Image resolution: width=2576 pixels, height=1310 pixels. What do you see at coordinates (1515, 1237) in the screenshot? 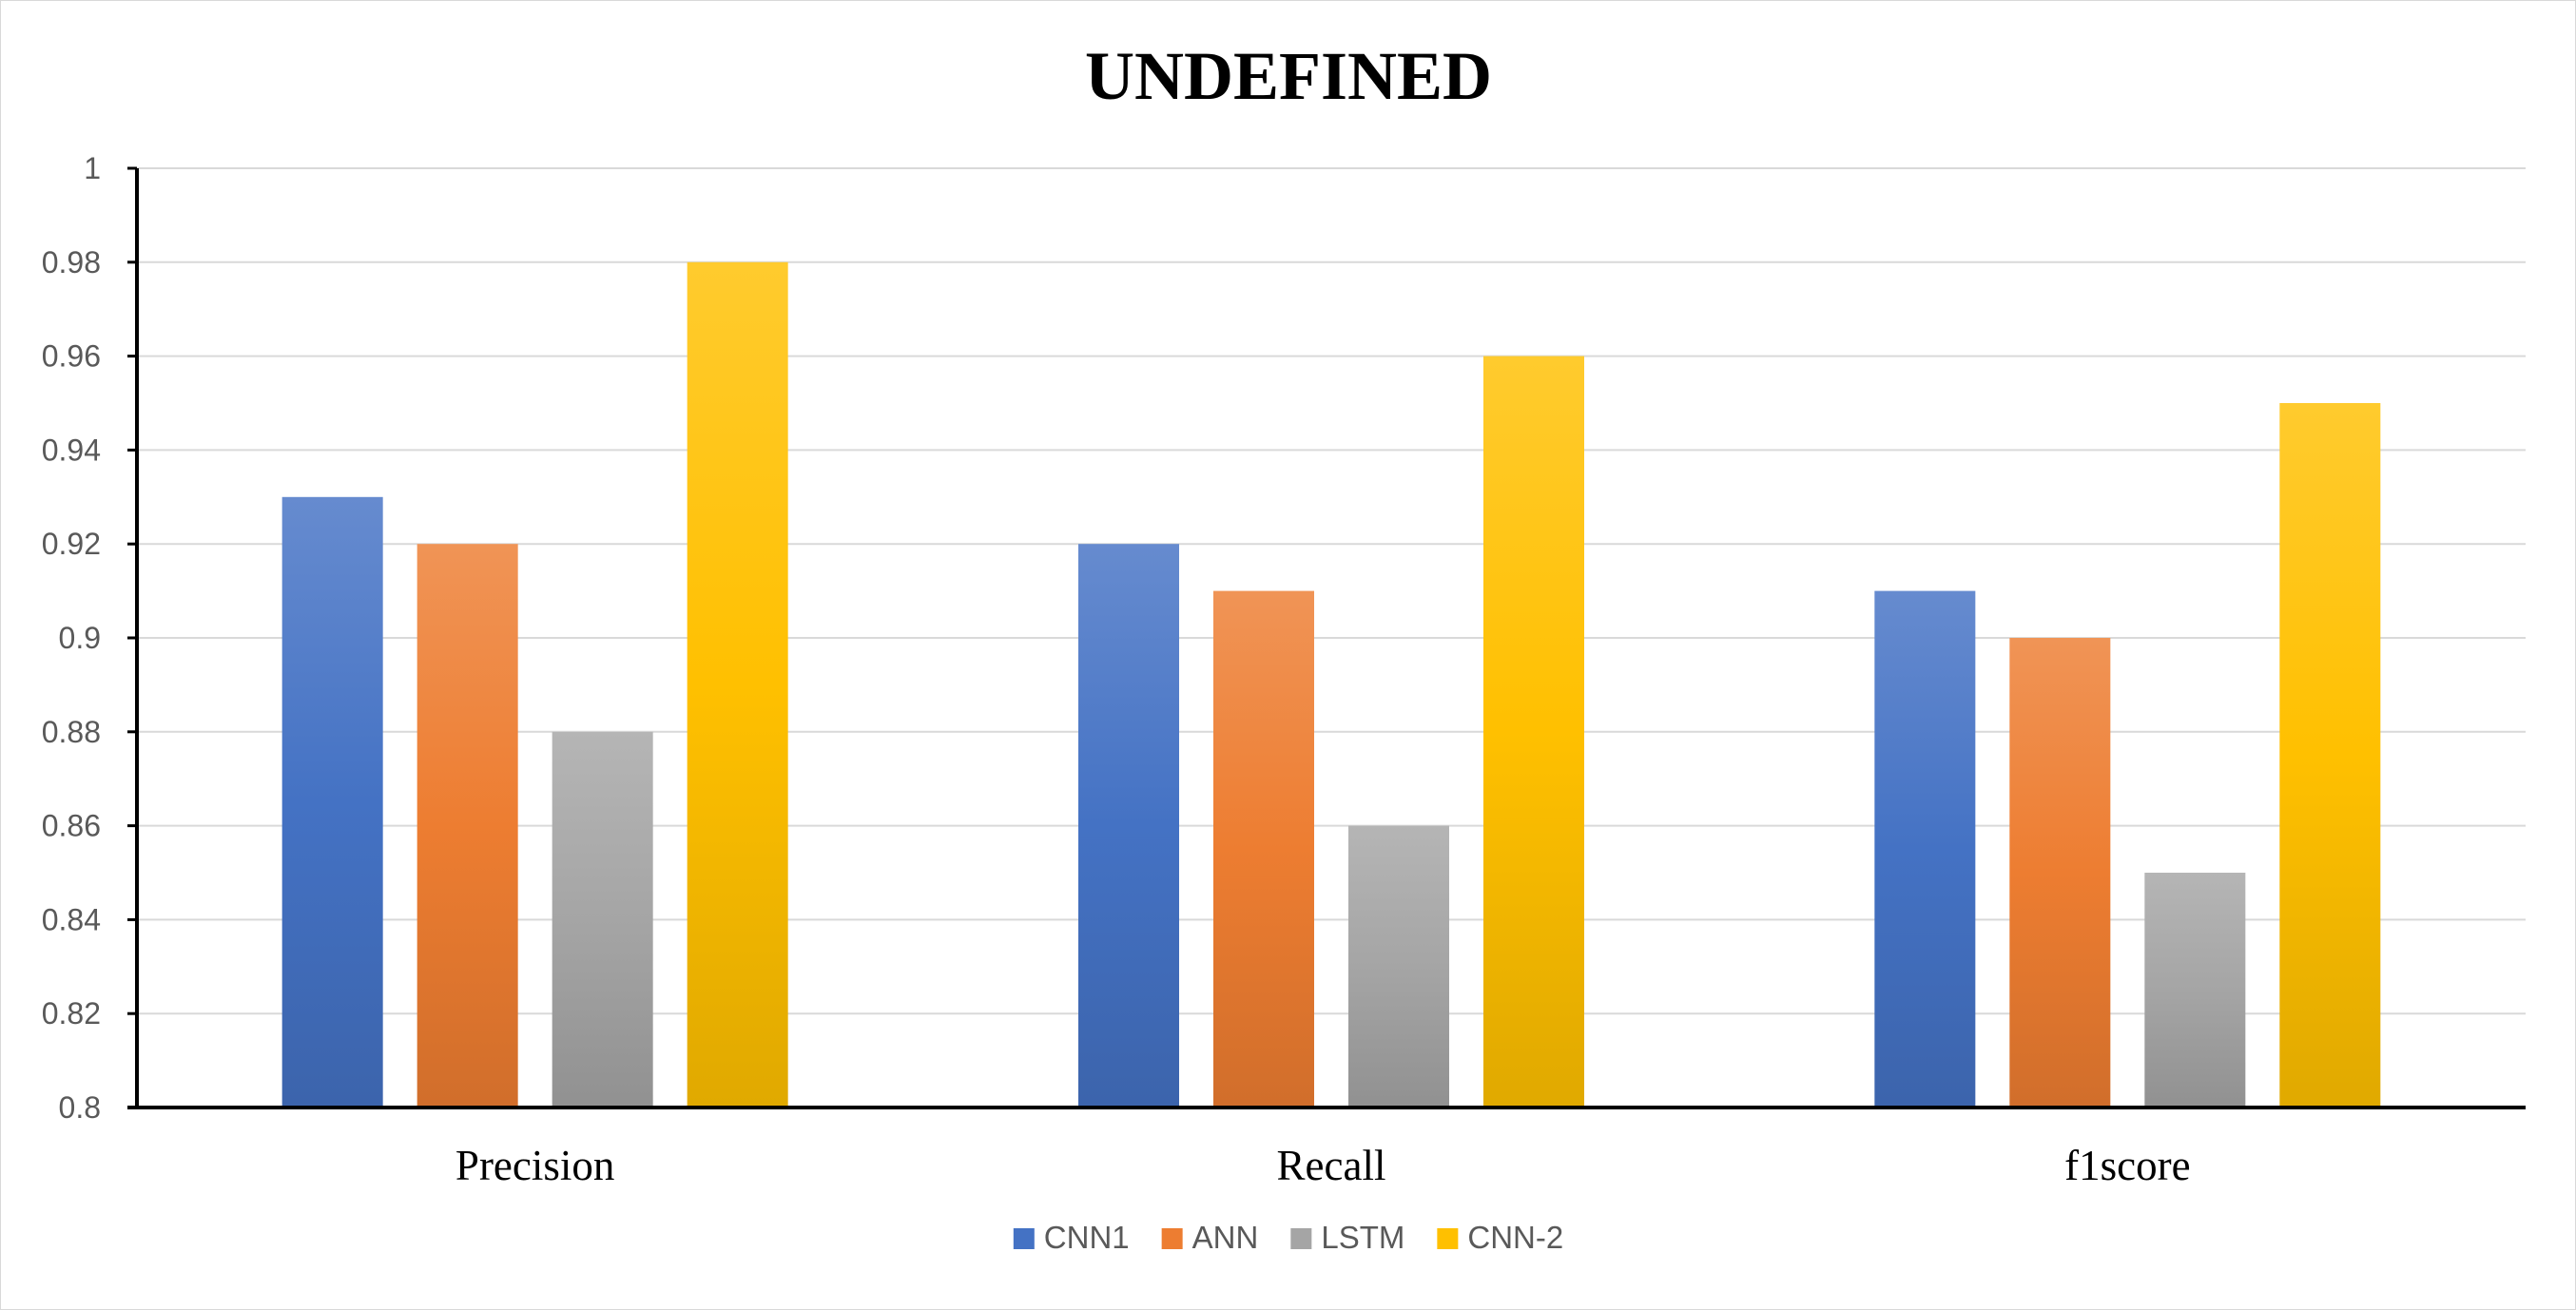
I see `legend-label: CNN-2` at bounding box center [1515, 1237].